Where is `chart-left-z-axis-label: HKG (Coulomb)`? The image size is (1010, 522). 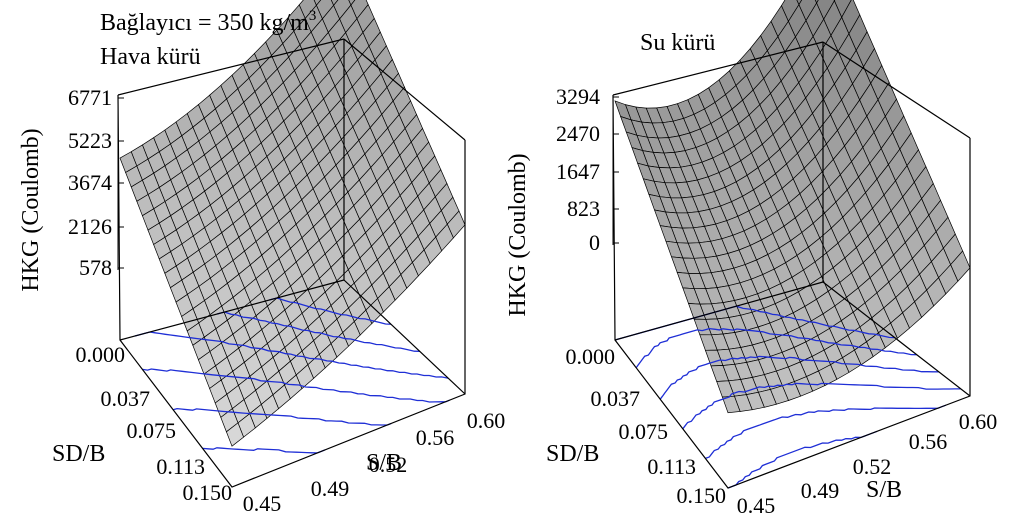 chart-left-z-axis-label: HKG (Coulomb) is located at coordinates (31, 209).